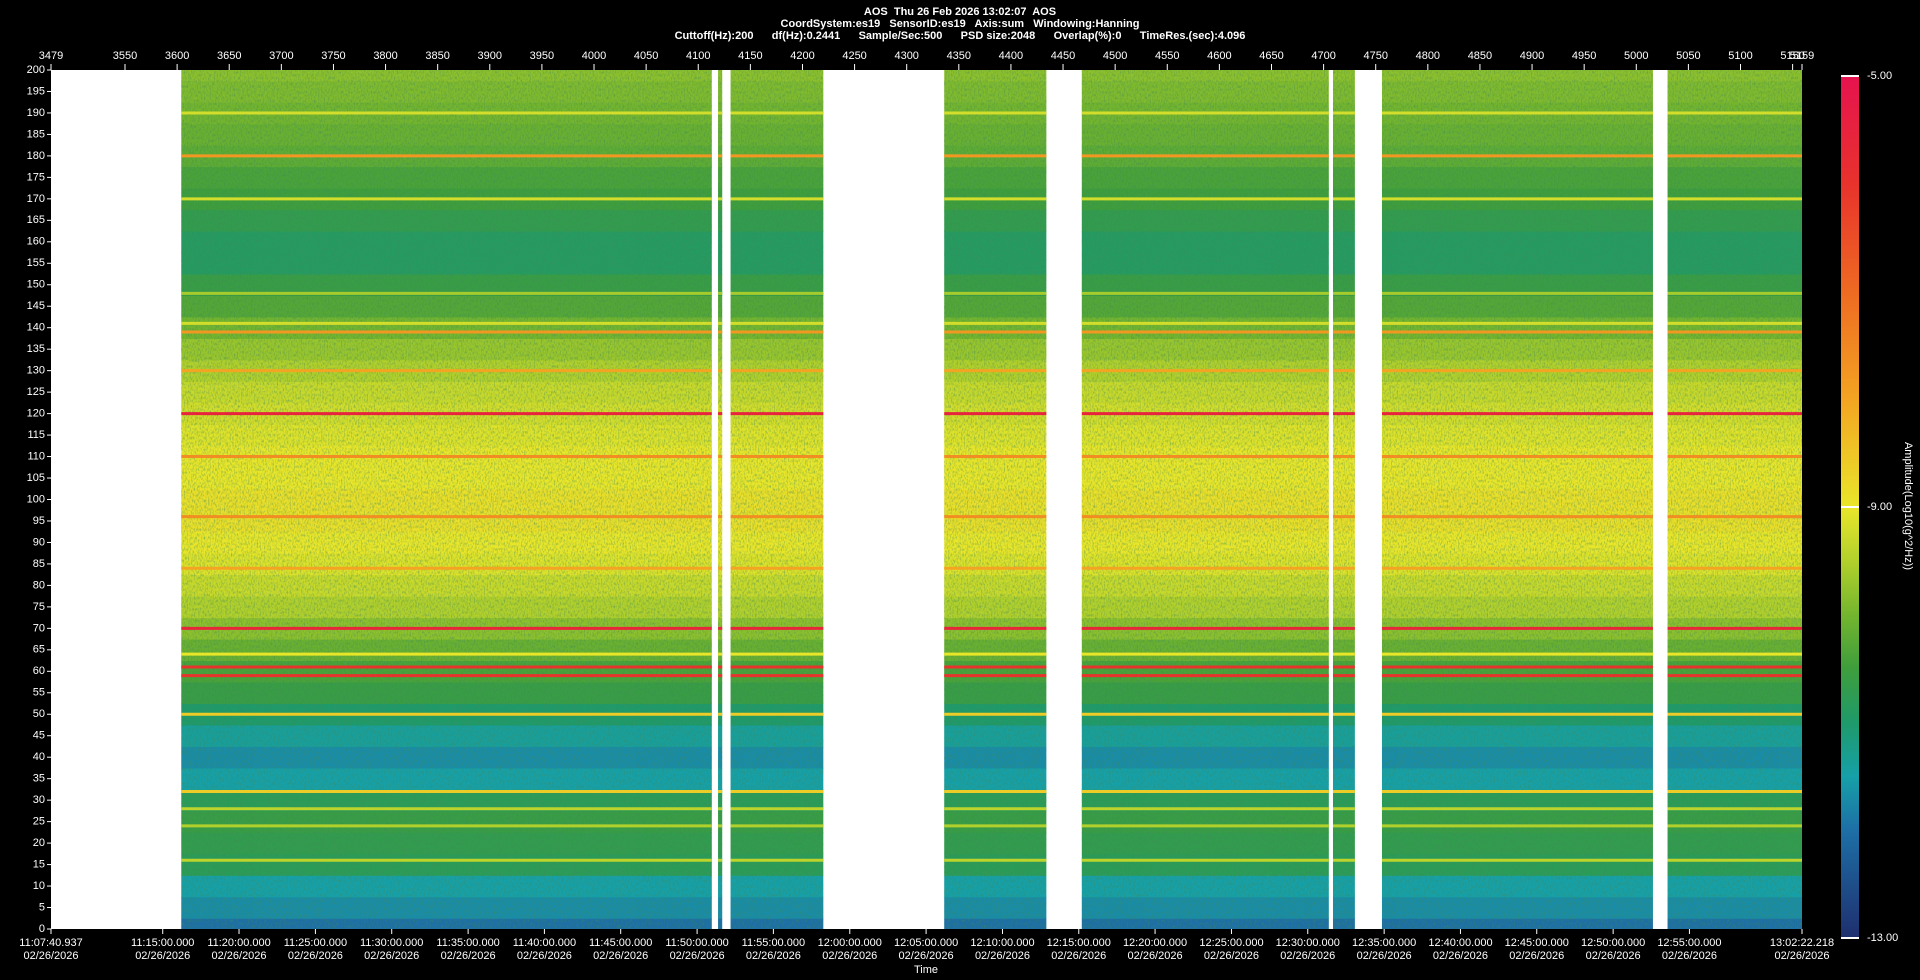 The width and height of the screenshot is (1920, 980). What do you see at coordinates (620, 943) in the screenshot?
I see `time-tick-label: 11:45:00.000` at bounding box center [620, 943].